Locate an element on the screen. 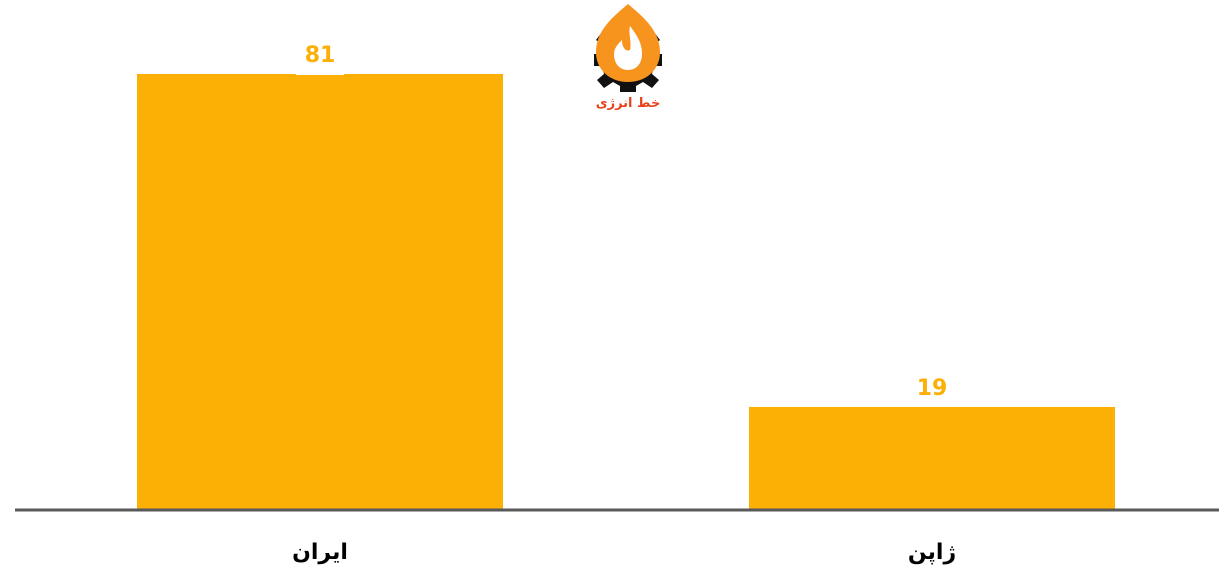 The image size is (1219, 567). bar-value-label-1: 19 is located at coordinates (932, 388).